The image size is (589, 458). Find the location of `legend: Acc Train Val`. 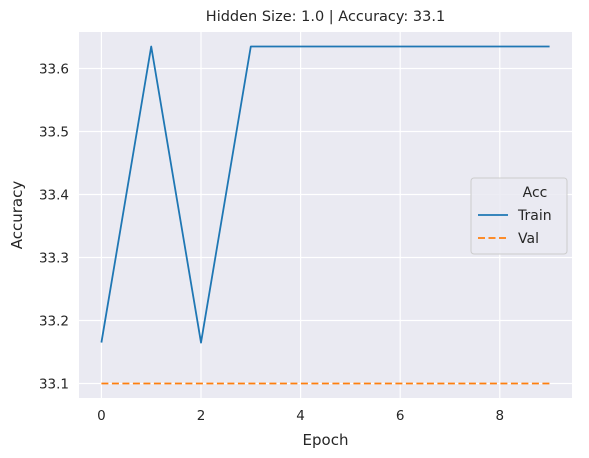

legend: Acc Train Val is located at coordinates (519, 216).